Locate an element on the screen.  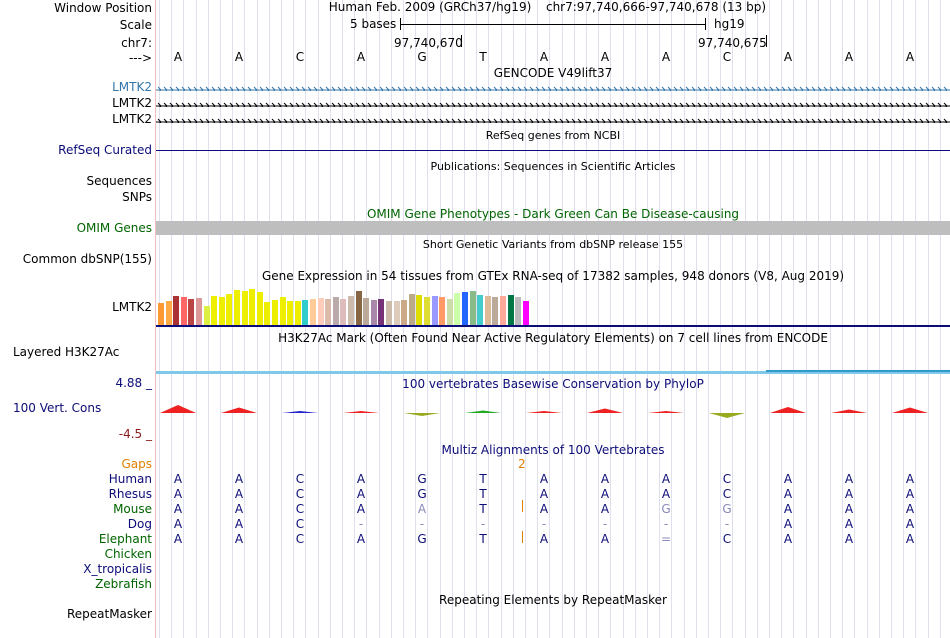
refseq-label: RefSeq Curated is located at coordinates (105, 150).